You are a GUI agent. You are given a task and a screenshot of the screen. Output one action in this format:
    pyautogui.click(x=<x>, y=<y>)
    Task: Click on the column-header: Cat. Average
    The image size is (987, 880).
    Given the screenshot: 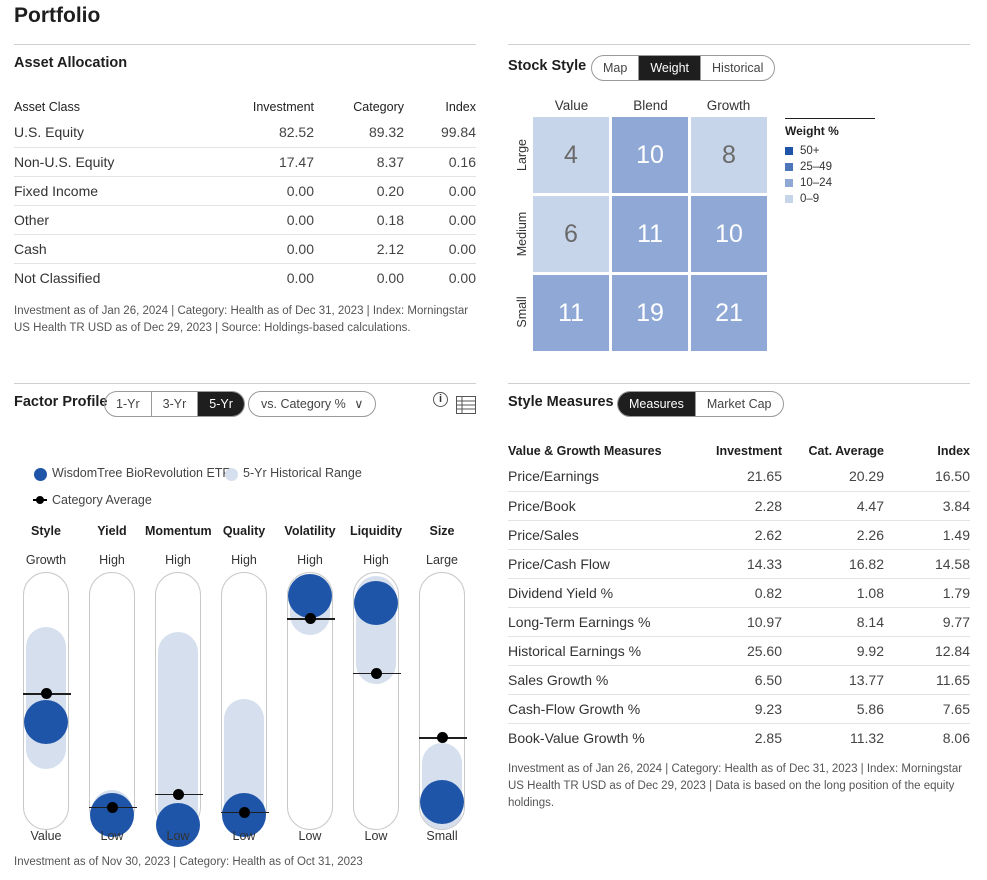 What is the action you would take?
    pyautogui.click(x=846, y=451)
    